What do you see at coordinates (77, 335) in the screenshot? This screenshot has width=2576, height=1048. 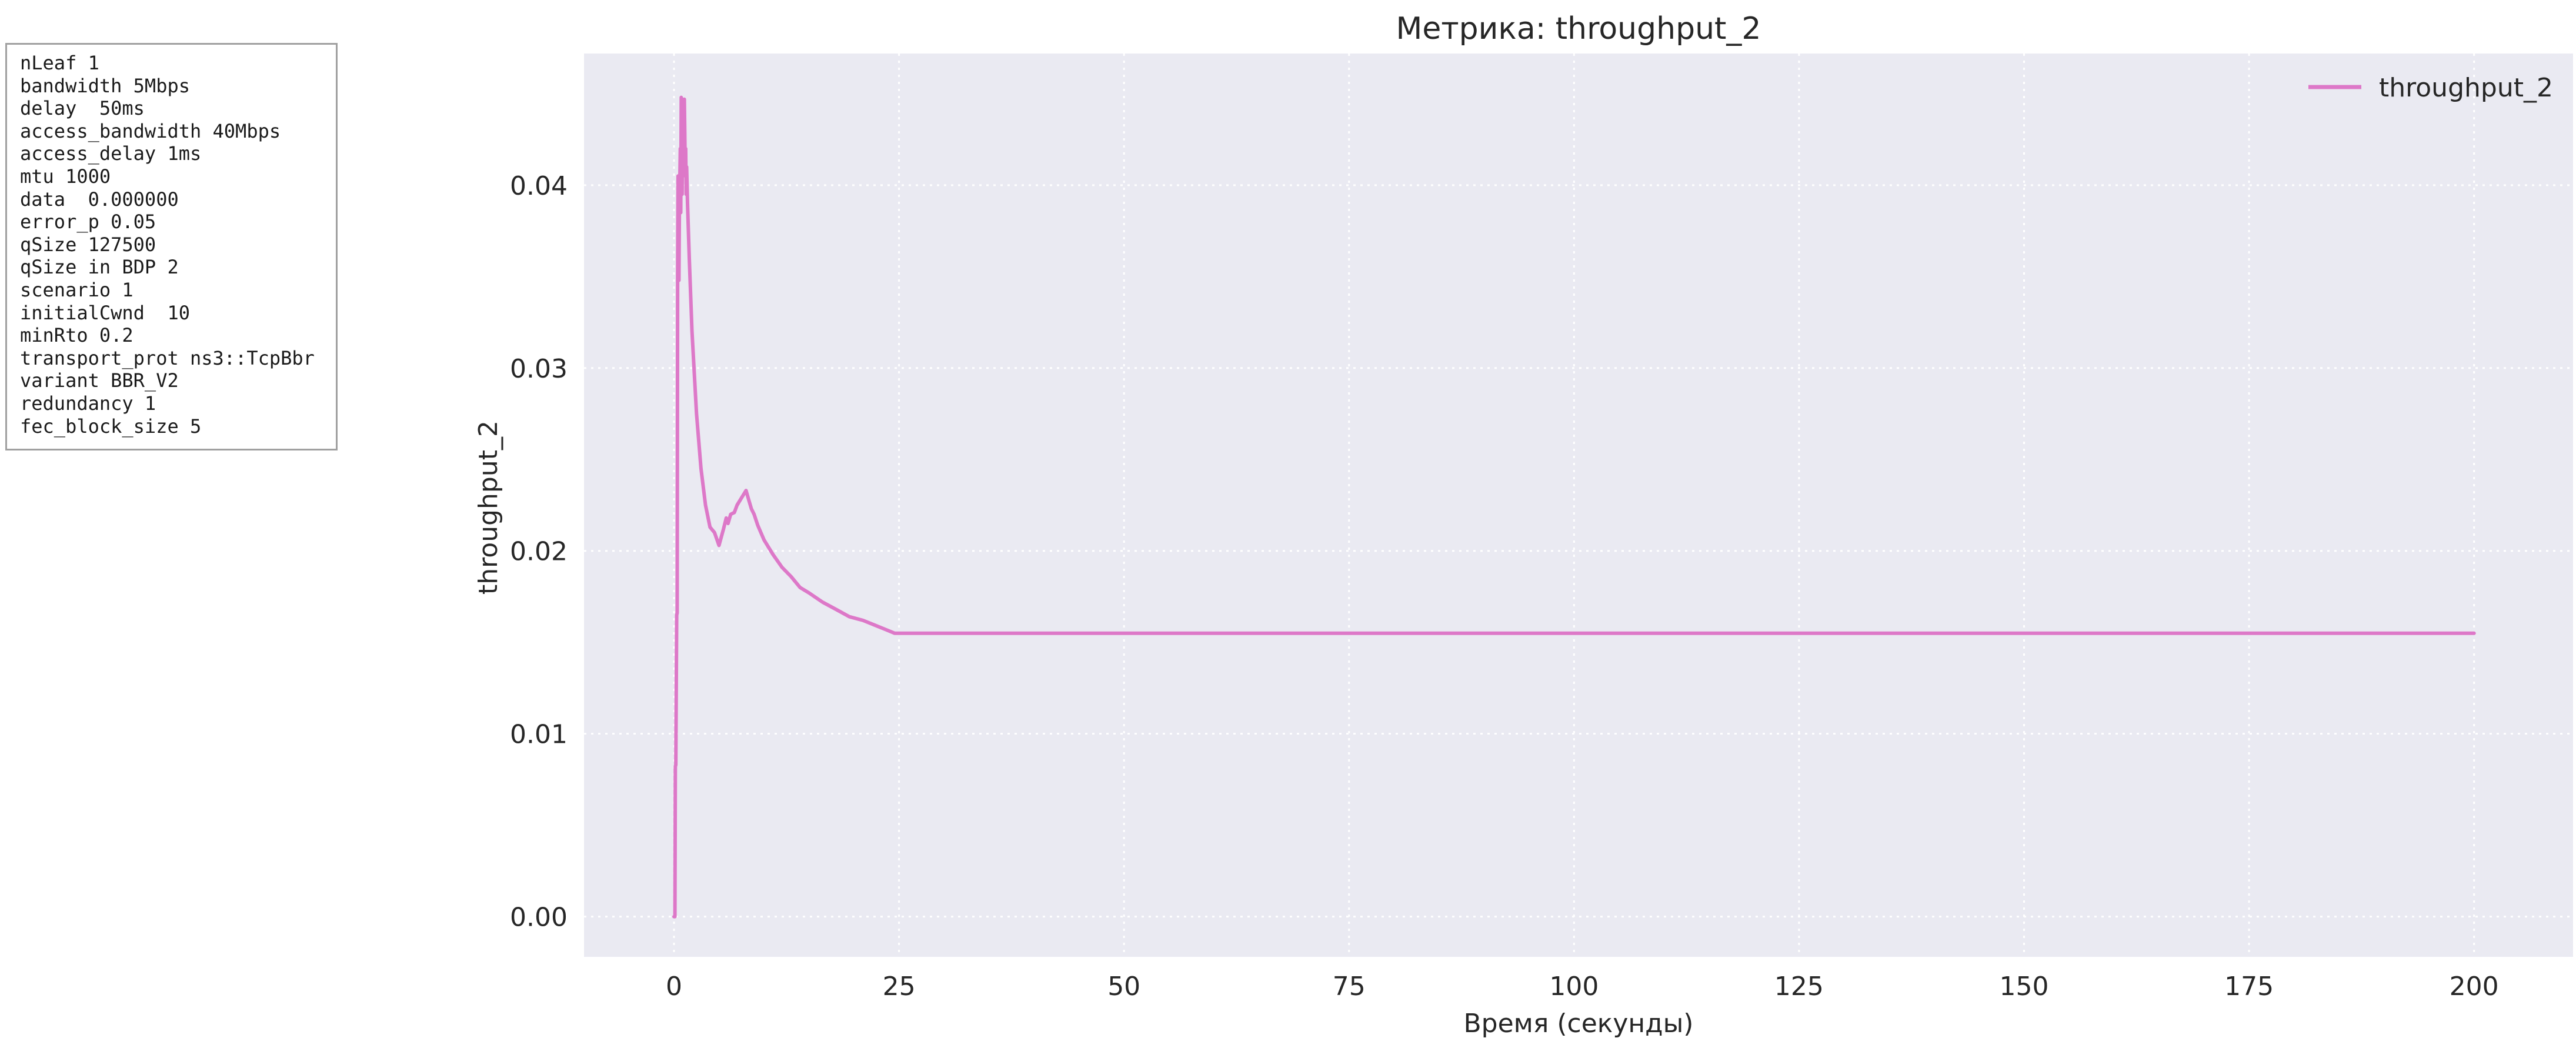 I see `param-line: minRto 0.2` at bounding box center [77, 335].